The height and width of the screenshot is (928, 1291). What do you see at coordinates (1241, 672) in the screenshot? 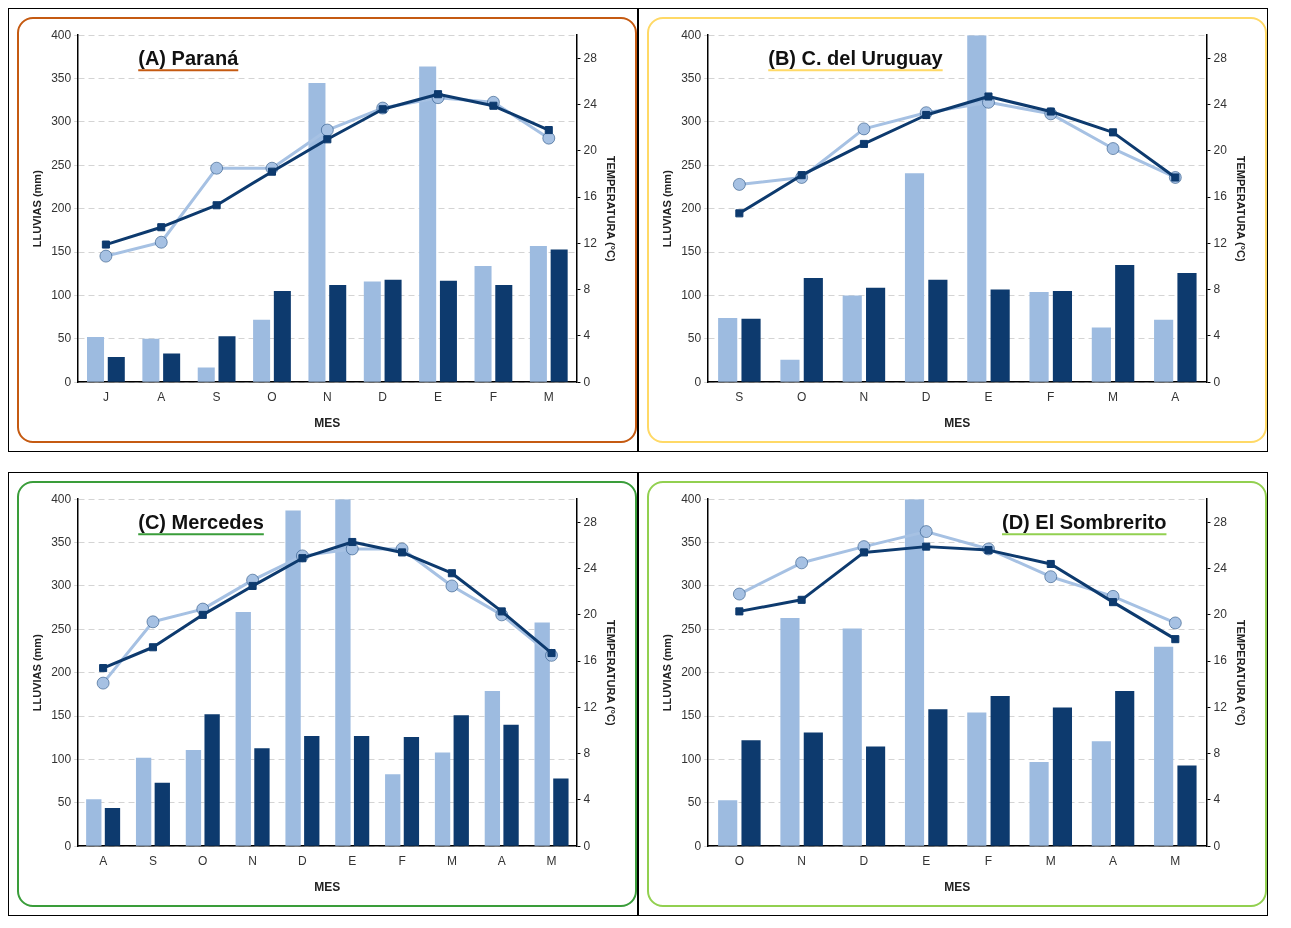
I see `y2-axis-title: TEMPERATURA (°C)` at bounding box center [1241, 672].